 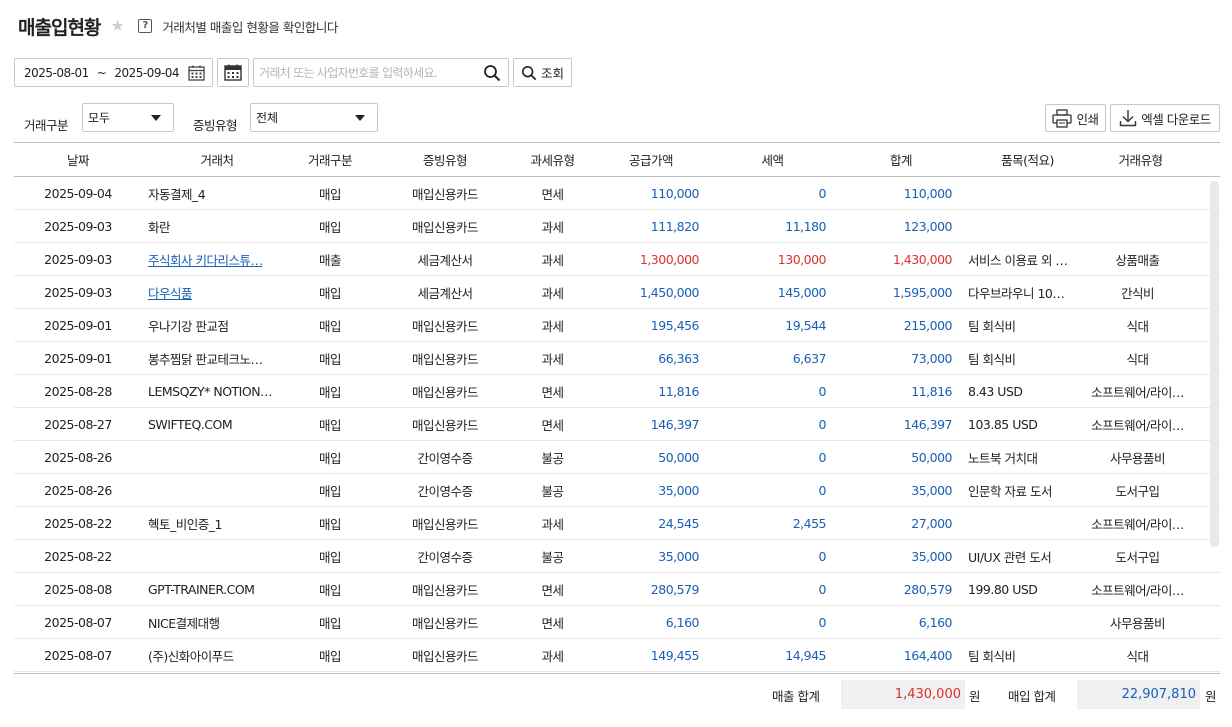 What do you see at coordinates (59, 27) in the screenshot?
I see `page-title: 매출입현황` at bounding box center [59, 27].